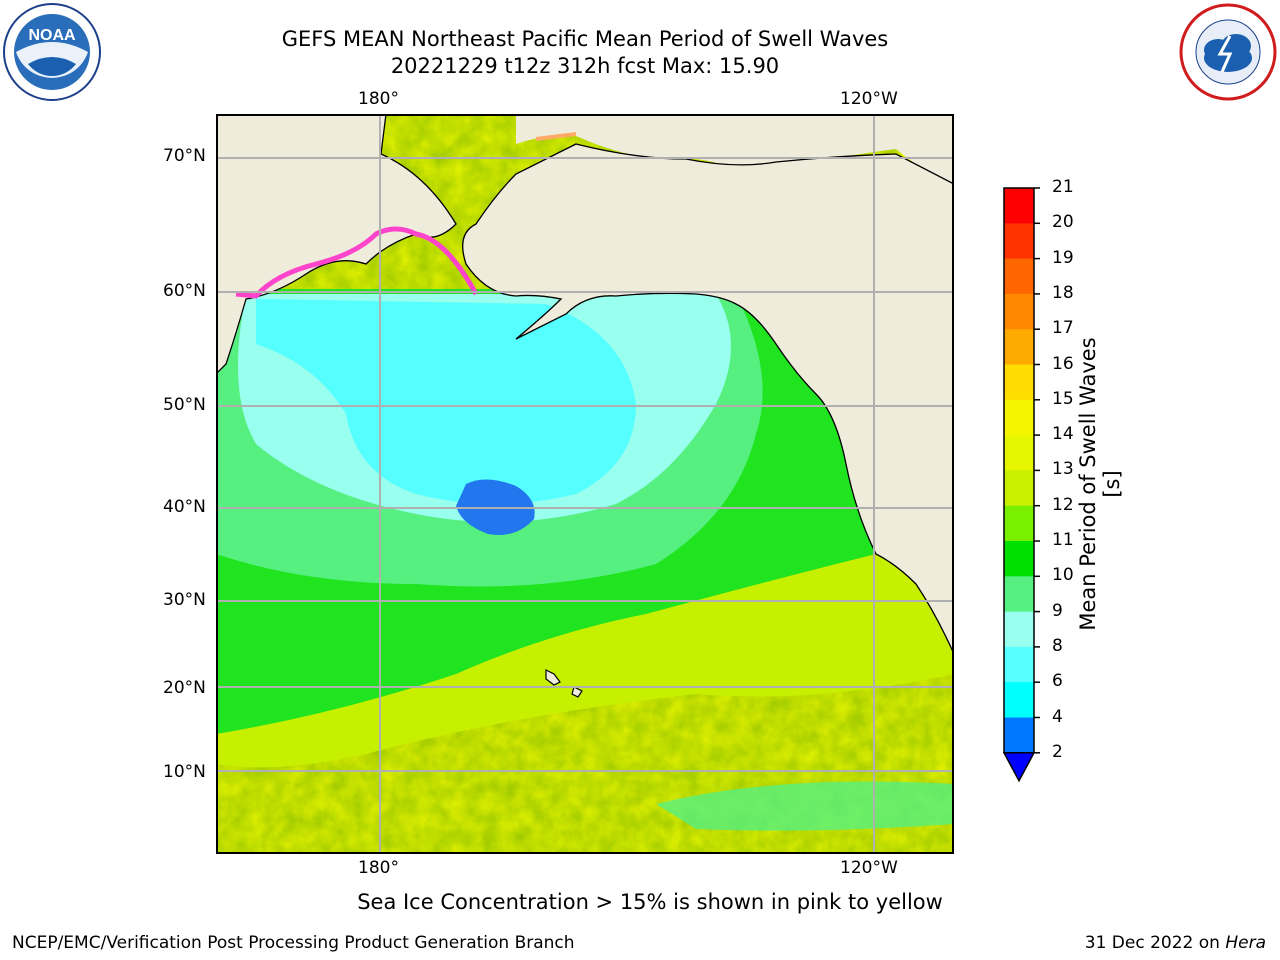  I want to click on colorbar-tick-label: 21, so click(1063, 187).